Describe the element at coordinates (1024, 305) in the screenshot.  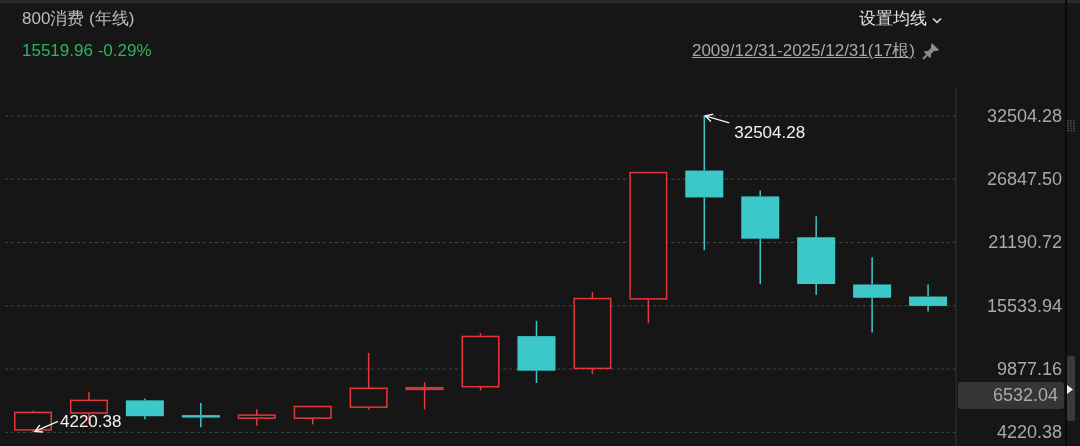
I see `y-tick-label: 15533.94` at that location.